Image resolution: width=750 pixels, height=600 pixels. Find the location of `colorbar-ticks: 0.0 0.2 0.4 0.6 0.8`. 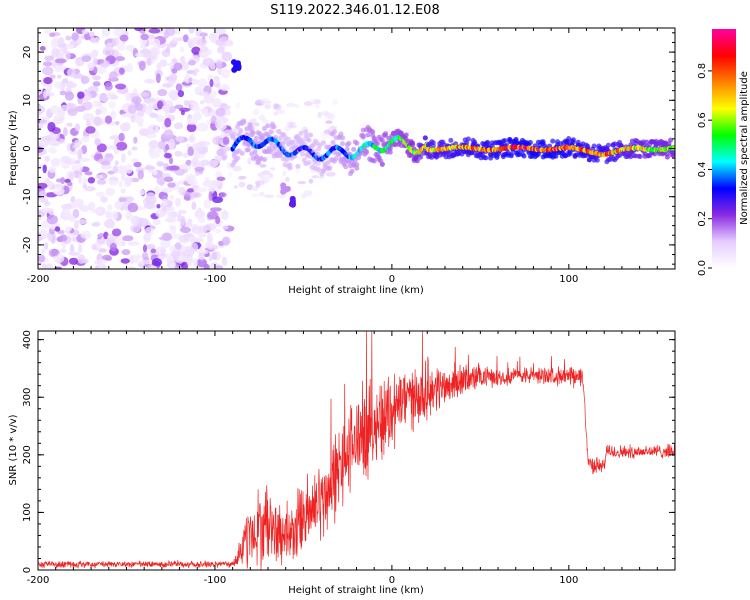

colorbar-ticks: 0.0 0.2 0.4 0.6 0.8 is located at coordinates (704, 169).